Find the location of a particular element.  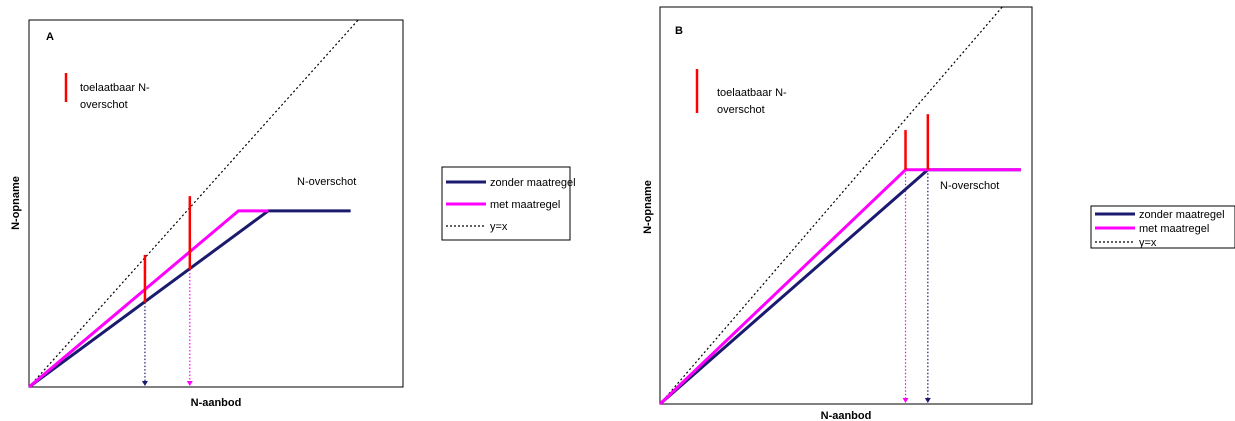

panel-a-letter: A is located at coordinates (50, 37).